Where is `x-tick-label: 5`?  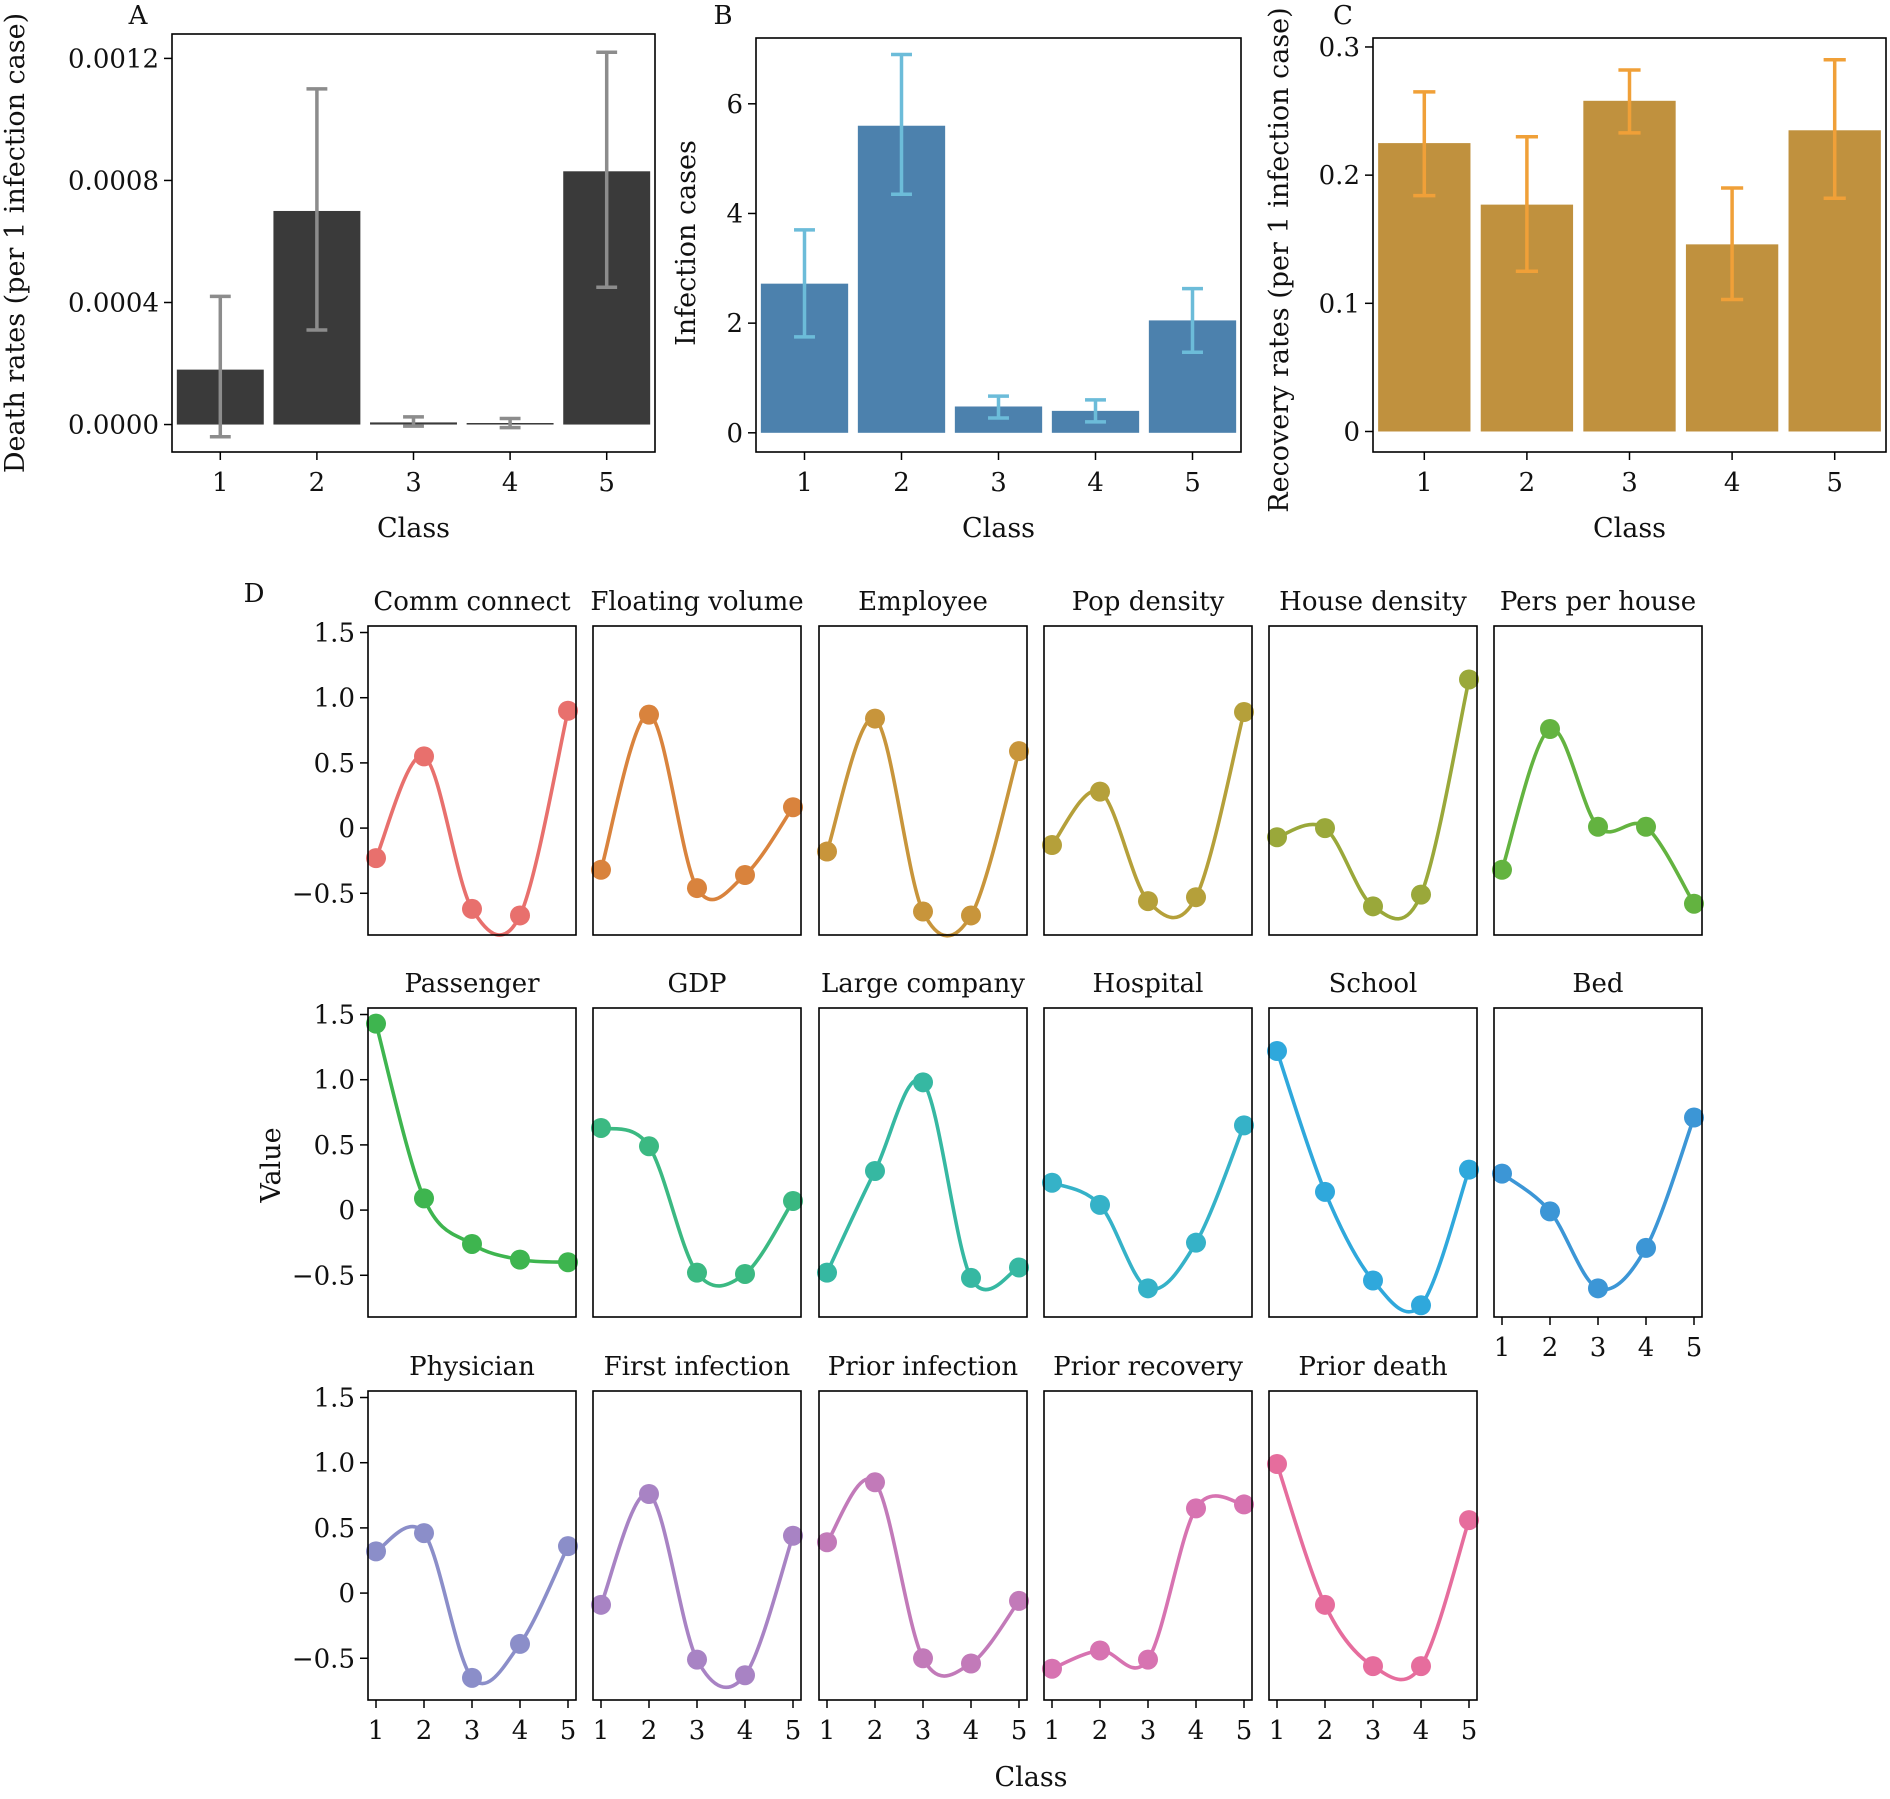 x-tick-label: 5 is located at coordinates (1694, 1348).